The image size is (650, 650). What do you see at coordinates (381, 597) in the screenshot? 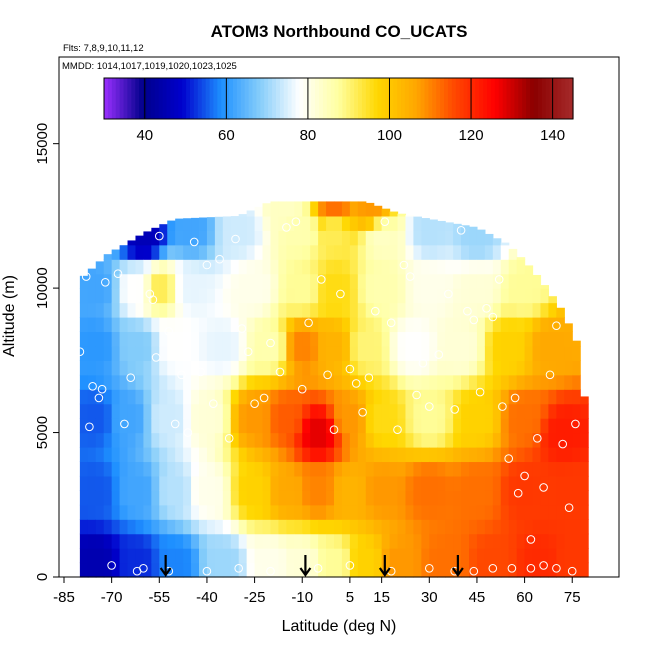
I see `x-tick-label: 15` at bounding box center [381, 597].